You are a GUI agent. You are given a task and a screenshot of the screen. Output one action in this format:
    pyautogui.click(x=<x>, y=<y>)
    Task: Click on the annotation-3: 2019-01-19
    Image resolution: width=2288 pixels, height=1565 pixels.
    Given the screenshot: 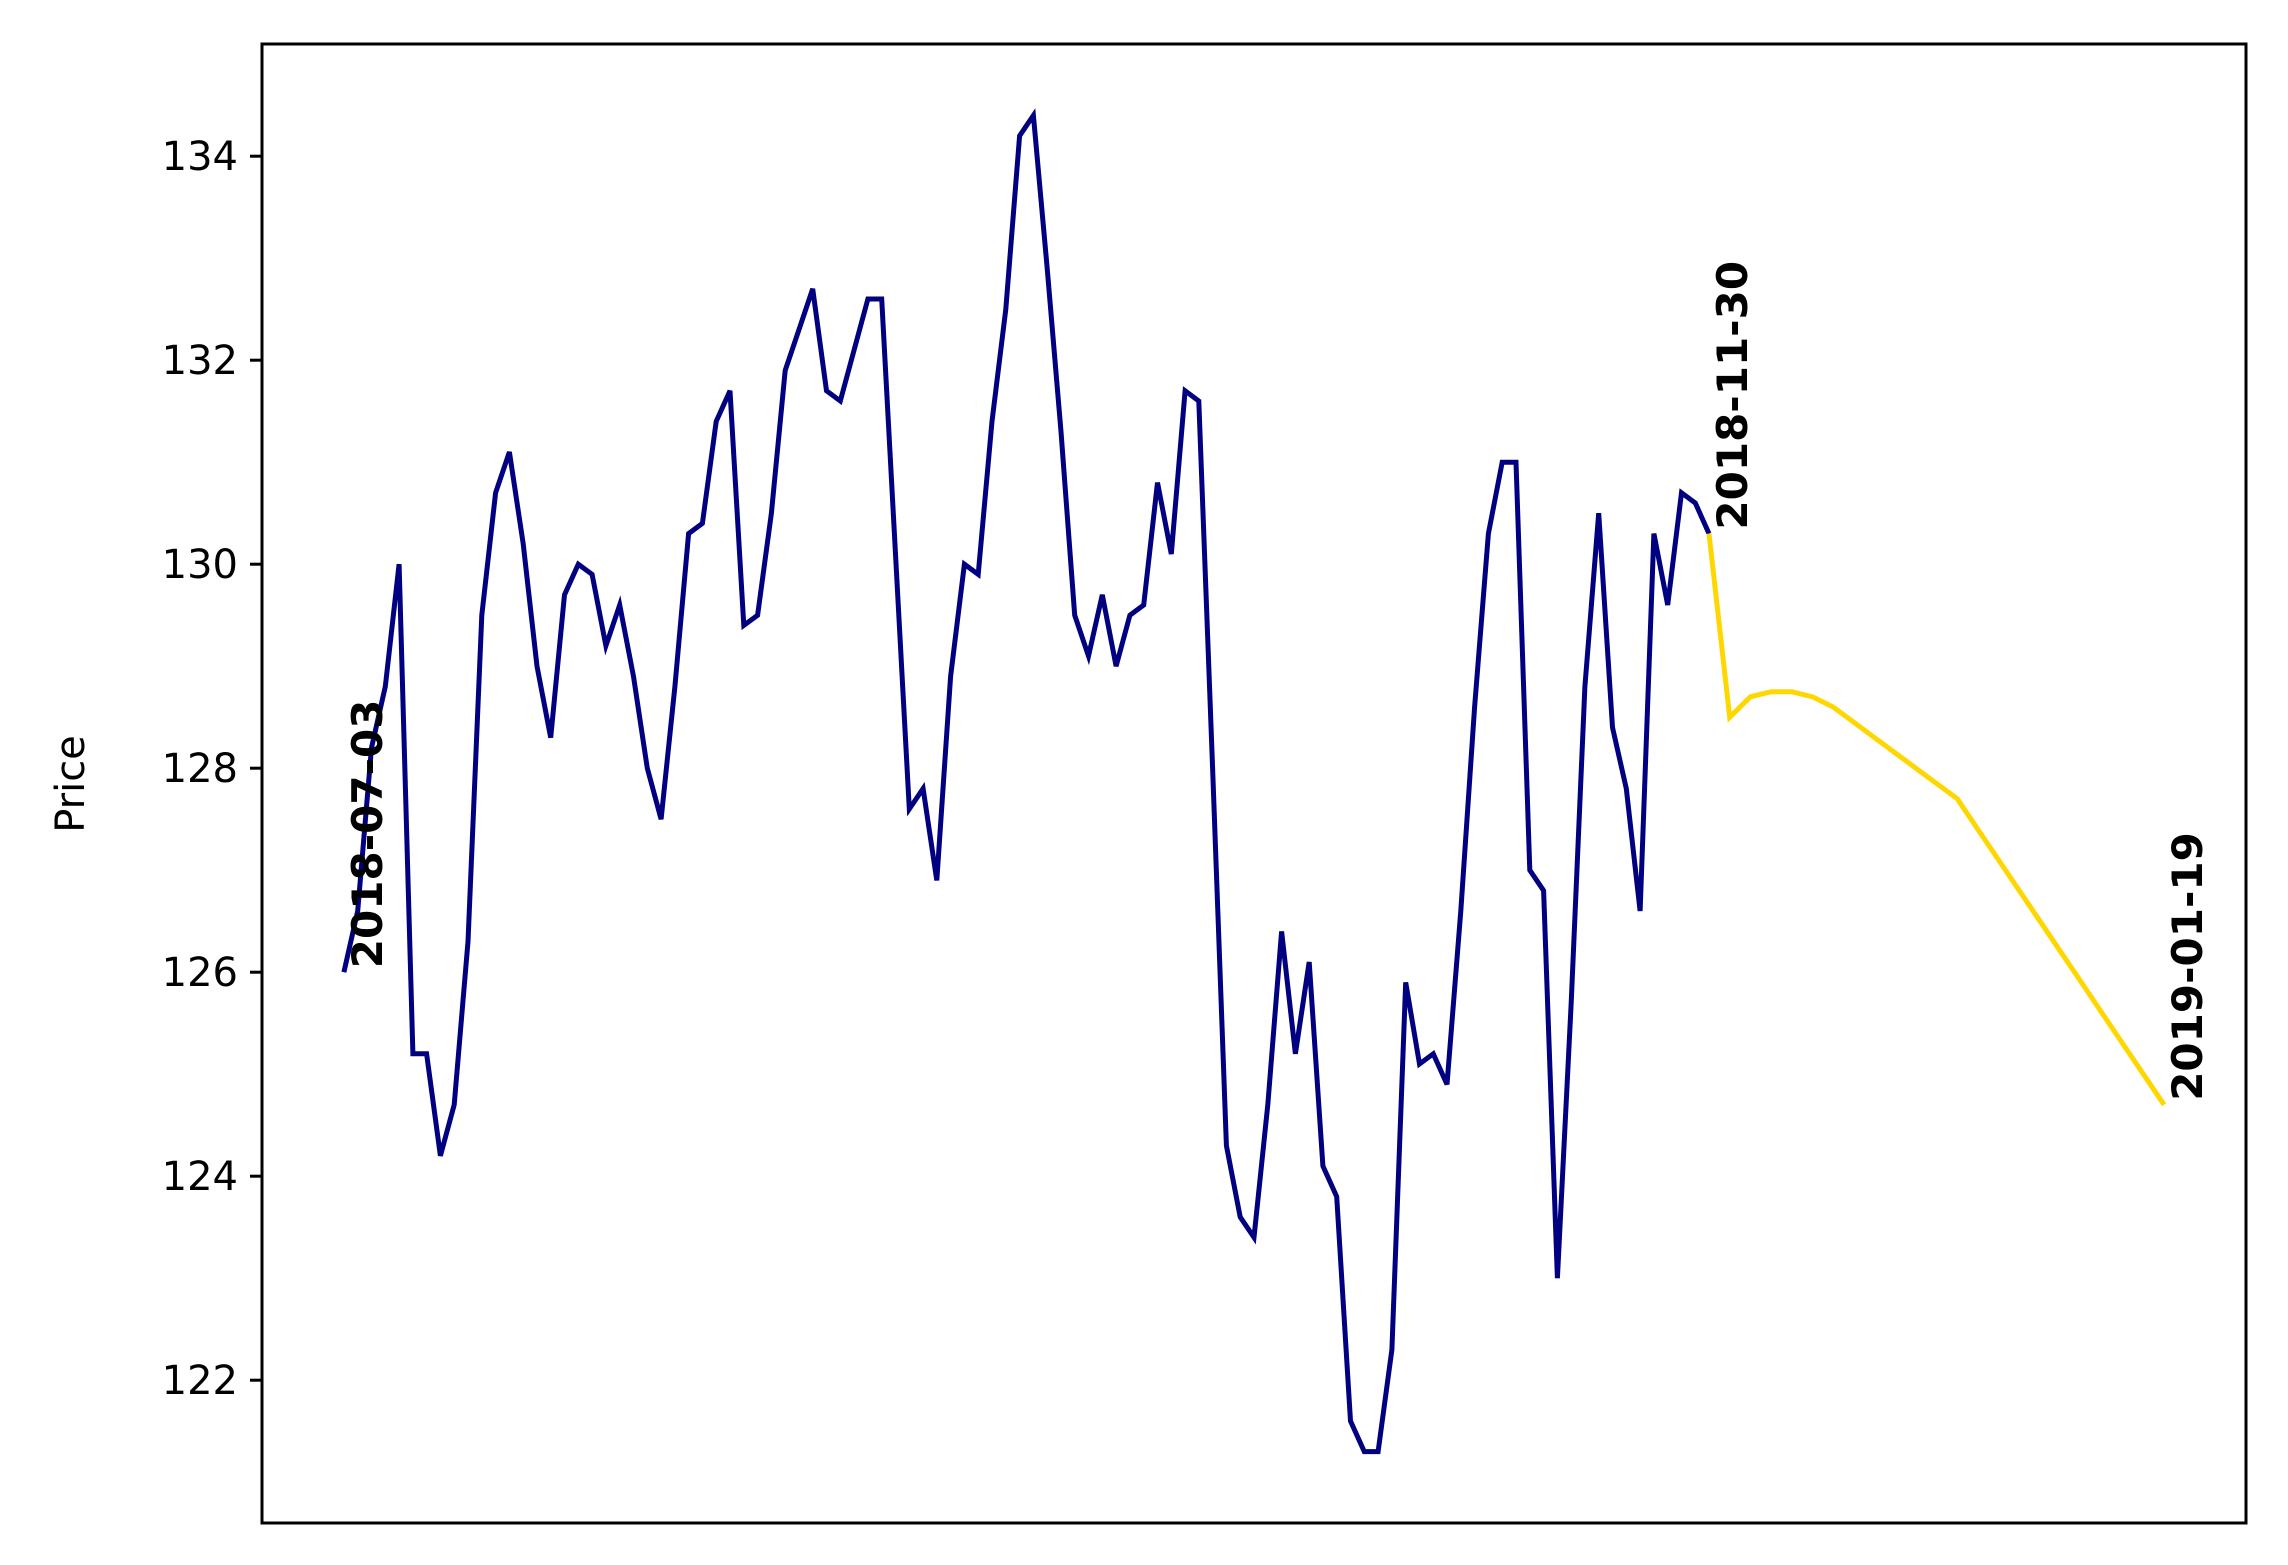 What is the action you would take?
    pyautogui.click(x=2187, y=966)
    